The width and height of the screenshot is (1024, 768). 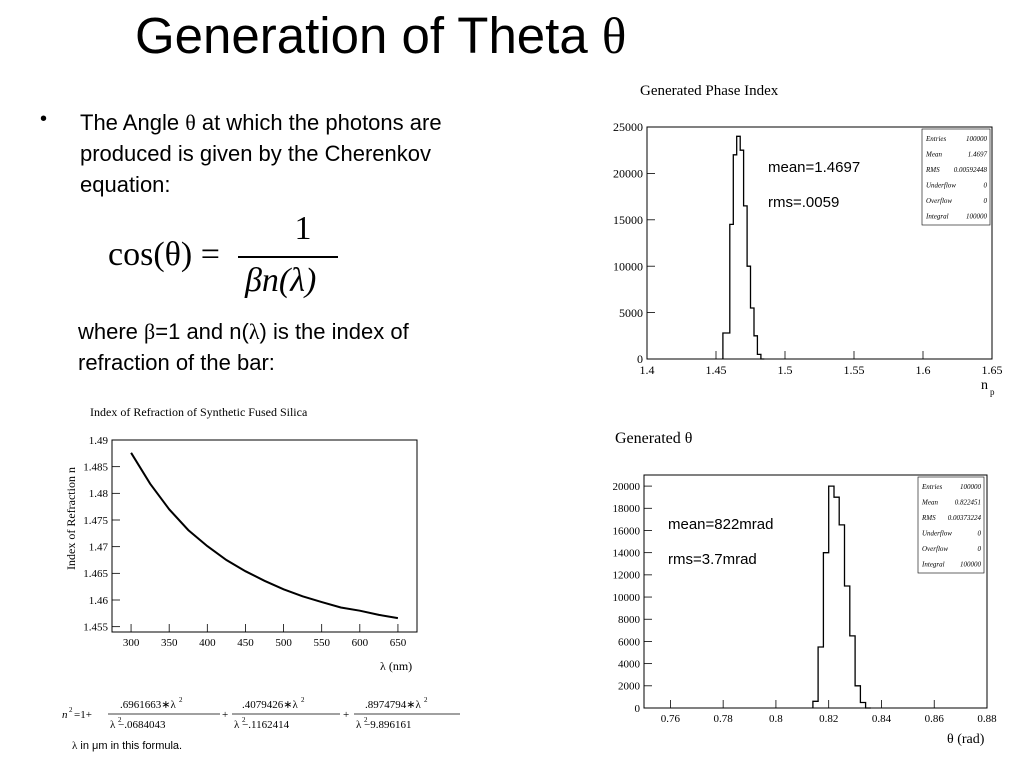 I want to click on refraction-chart-x-tick-label: 400, so click(x=207, y=643).